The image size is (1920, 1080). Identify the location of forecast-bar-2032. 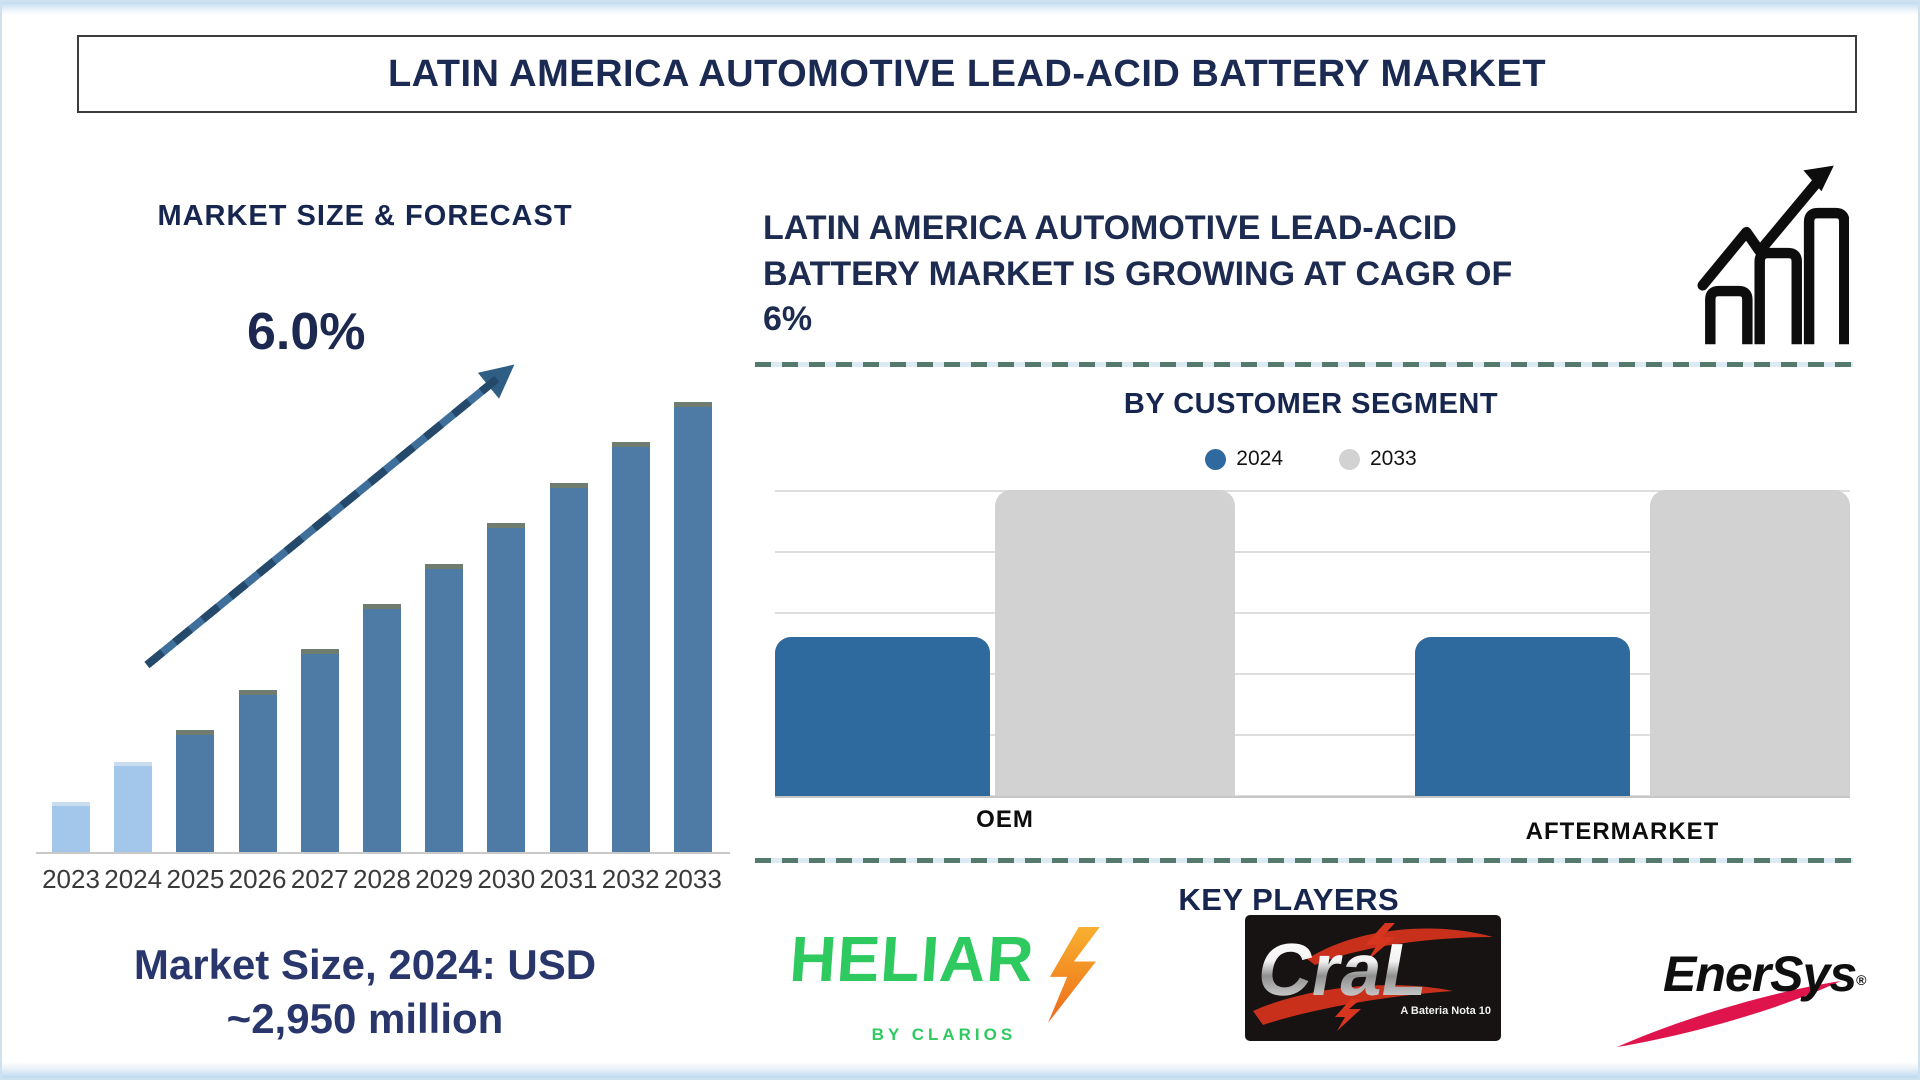
(630, 647).